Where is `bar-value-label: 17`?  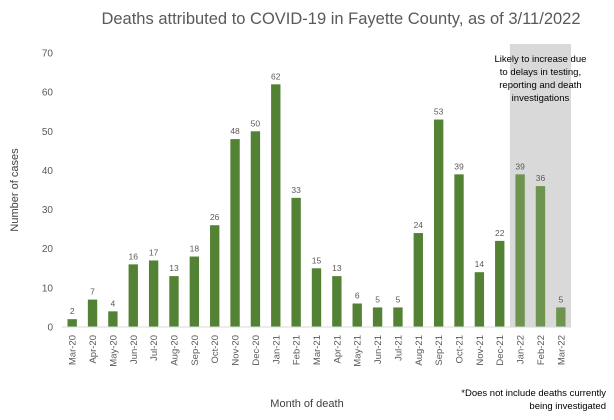
bar-value-label: 17 is located at coordinates (154, 252).